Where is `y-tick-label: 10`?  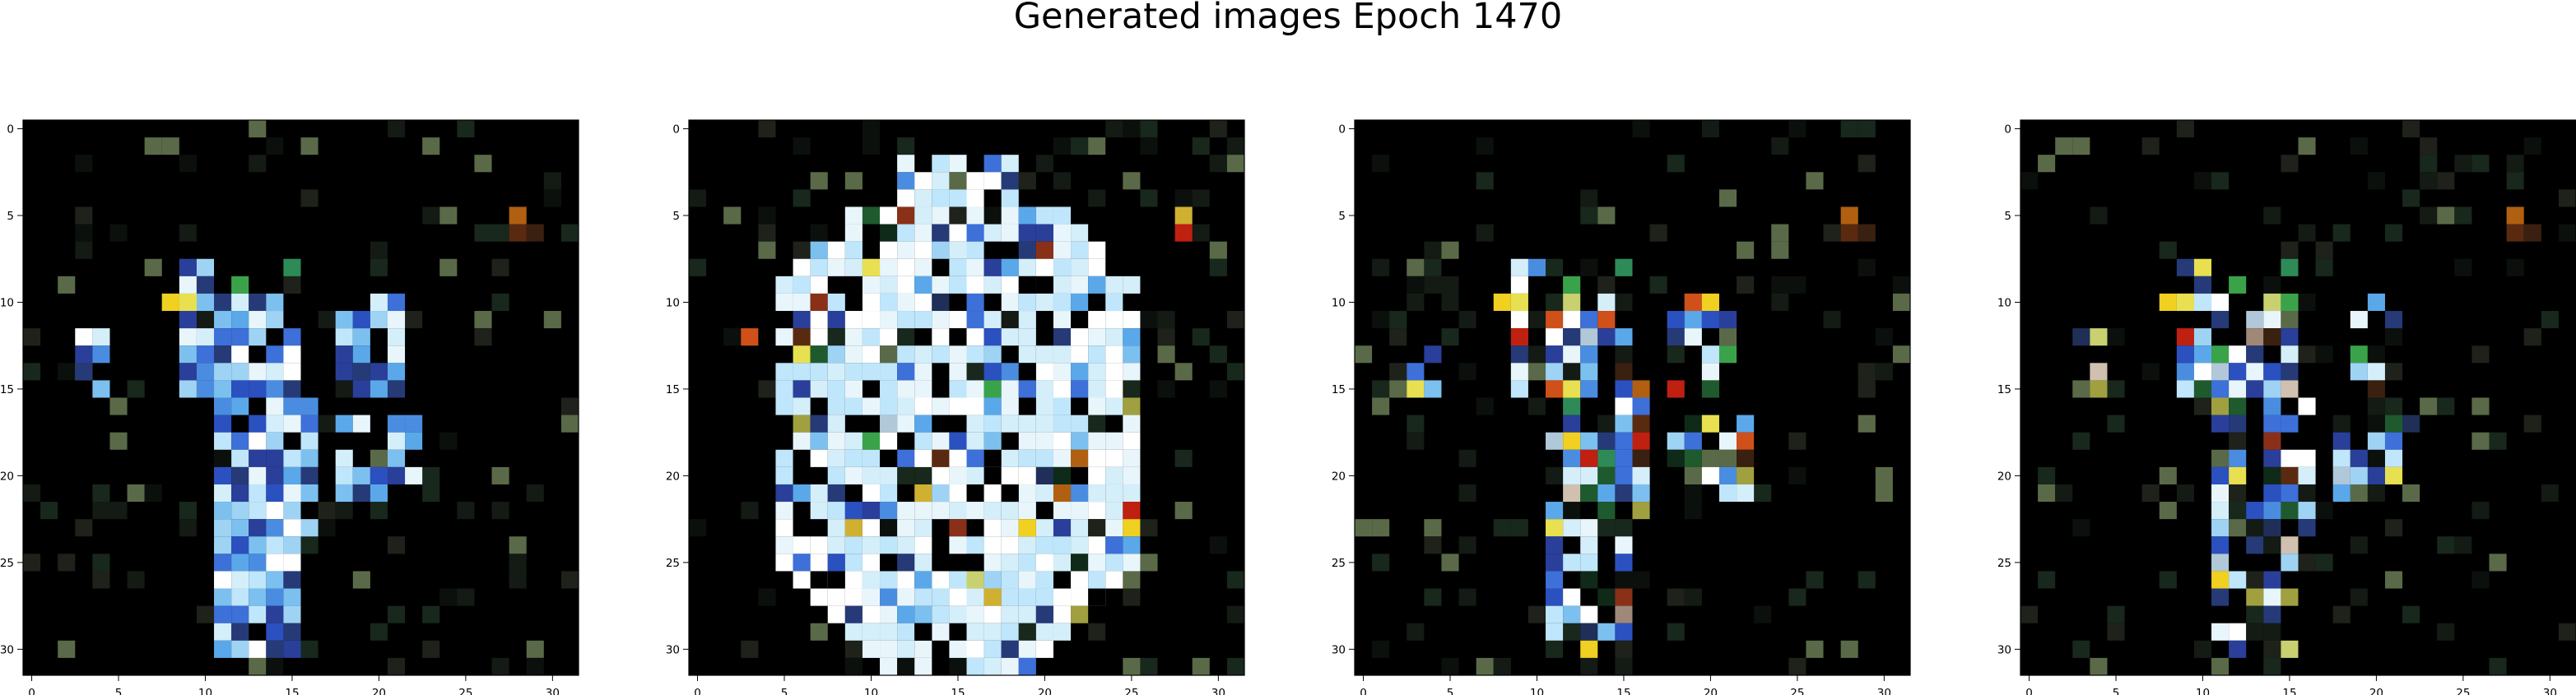 y-tick-label: 10 is located at coordinates (2004, 302).